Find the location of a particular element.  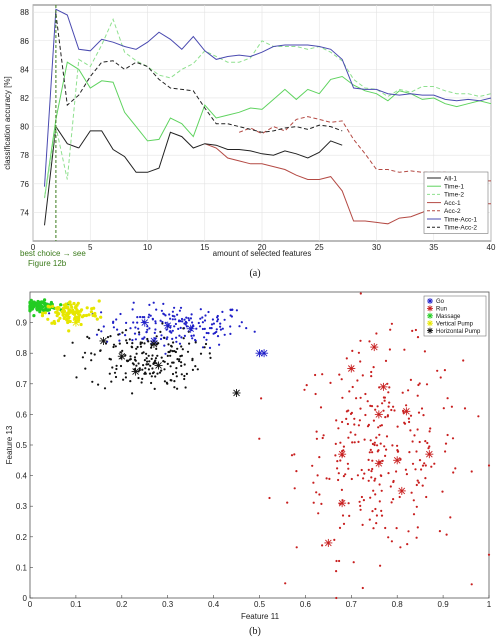

x-tick-label: 0.1 is located at coordinates (76, 604).